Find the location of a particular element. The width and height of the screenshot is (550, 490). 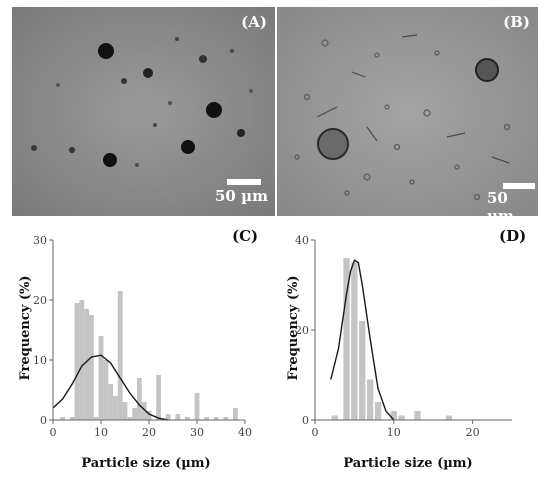

histogram-c-y-tick-label: 20 is located at coordinates (40, 300).